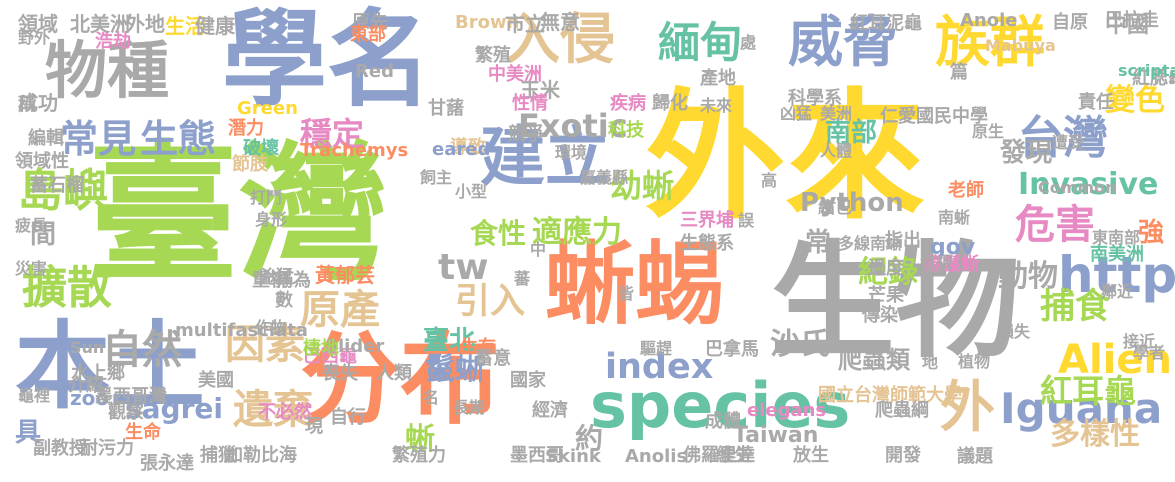  I want to click on cloud-word: 台灣, so click(1063, 137).